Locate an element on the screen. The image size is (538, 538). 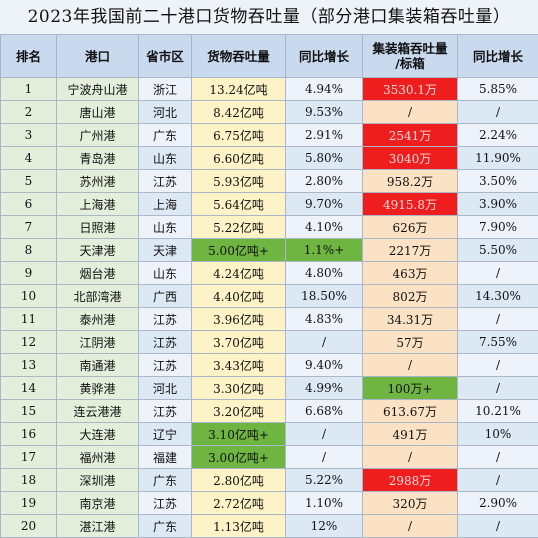
port-cell: 青岛港 is located at coordinates (98, 158).